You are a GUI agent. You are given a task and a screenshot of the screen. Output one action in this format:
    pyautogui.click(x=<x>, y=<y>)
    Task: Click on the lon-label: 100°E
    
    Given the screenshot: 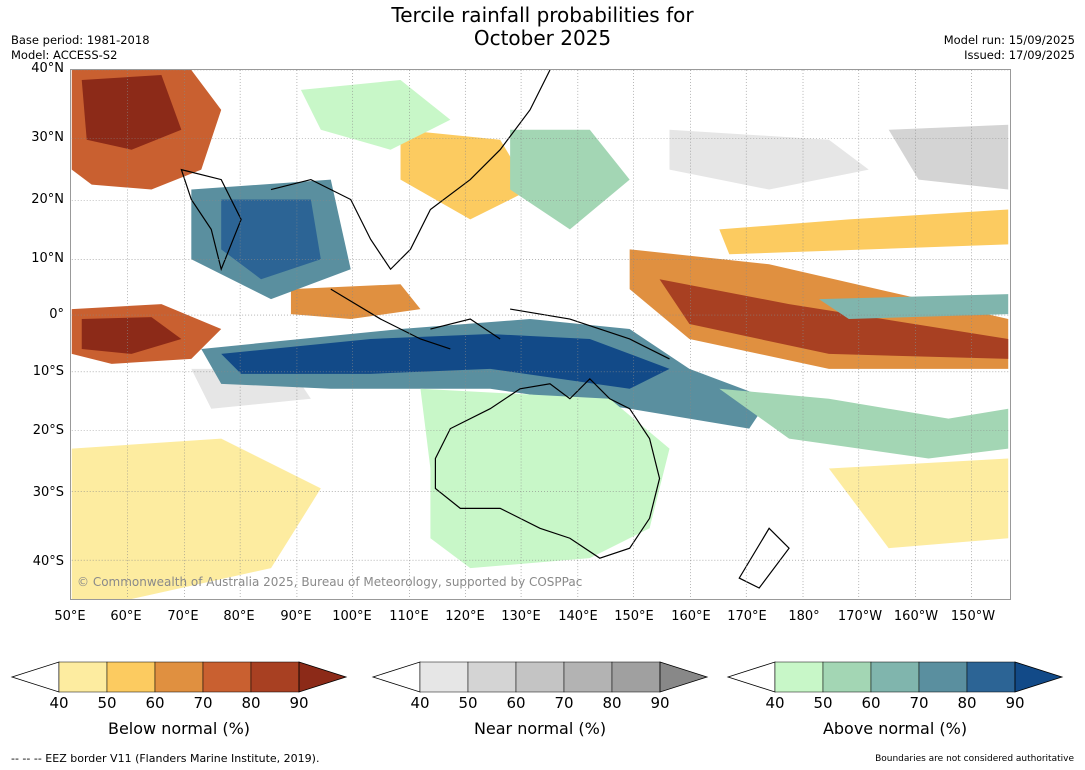 What is the action you would take?
    pyautogui.click(x=352, y=616)
    